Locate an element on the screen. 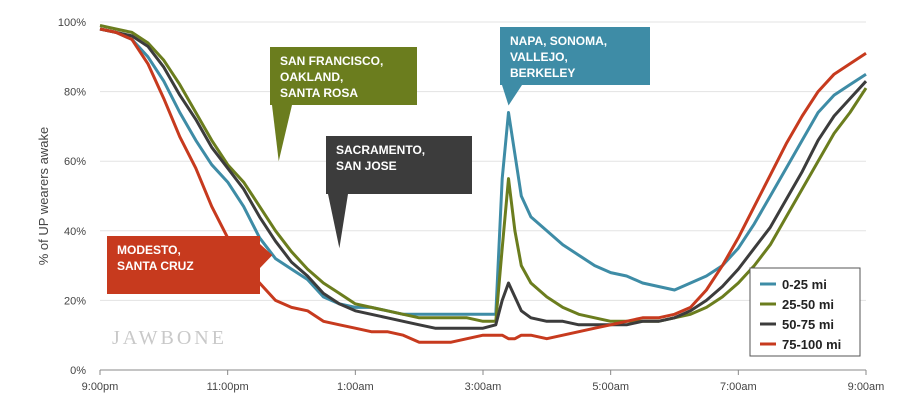 The width and height of the screenshot is (907, 408). jawbone-watermark: JAWBONE is located at coordinates (169, 338).